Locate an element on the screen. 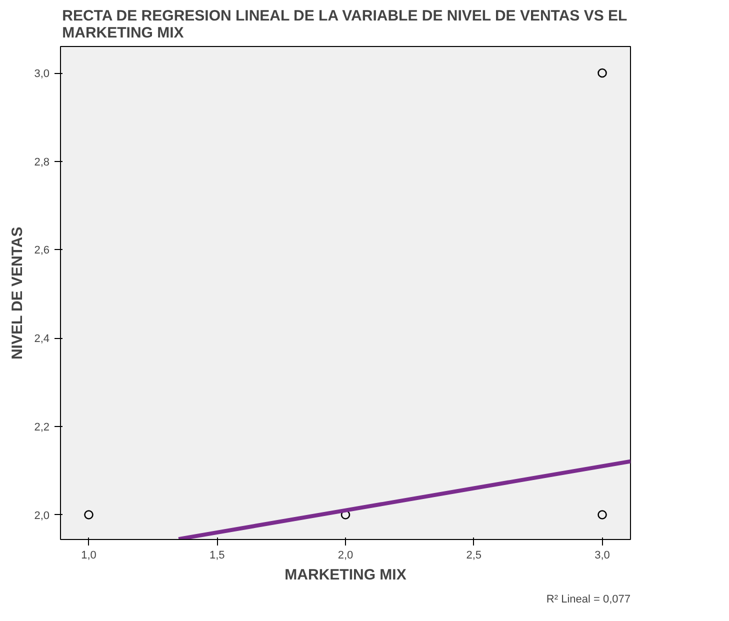 This screenshot has height=621, width=729. text: R² Lineal = 0,077 is located at coordinates (588, 600).